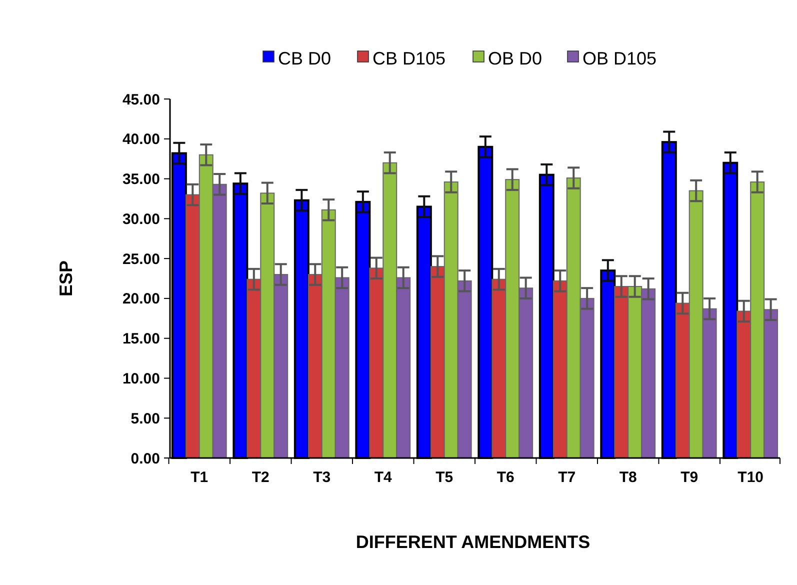 The height and width of the screenshot is (585, 797). Describe the element at coordinates (628, 477) in the screenshot. I see `x-tick-label: T8` at that location.